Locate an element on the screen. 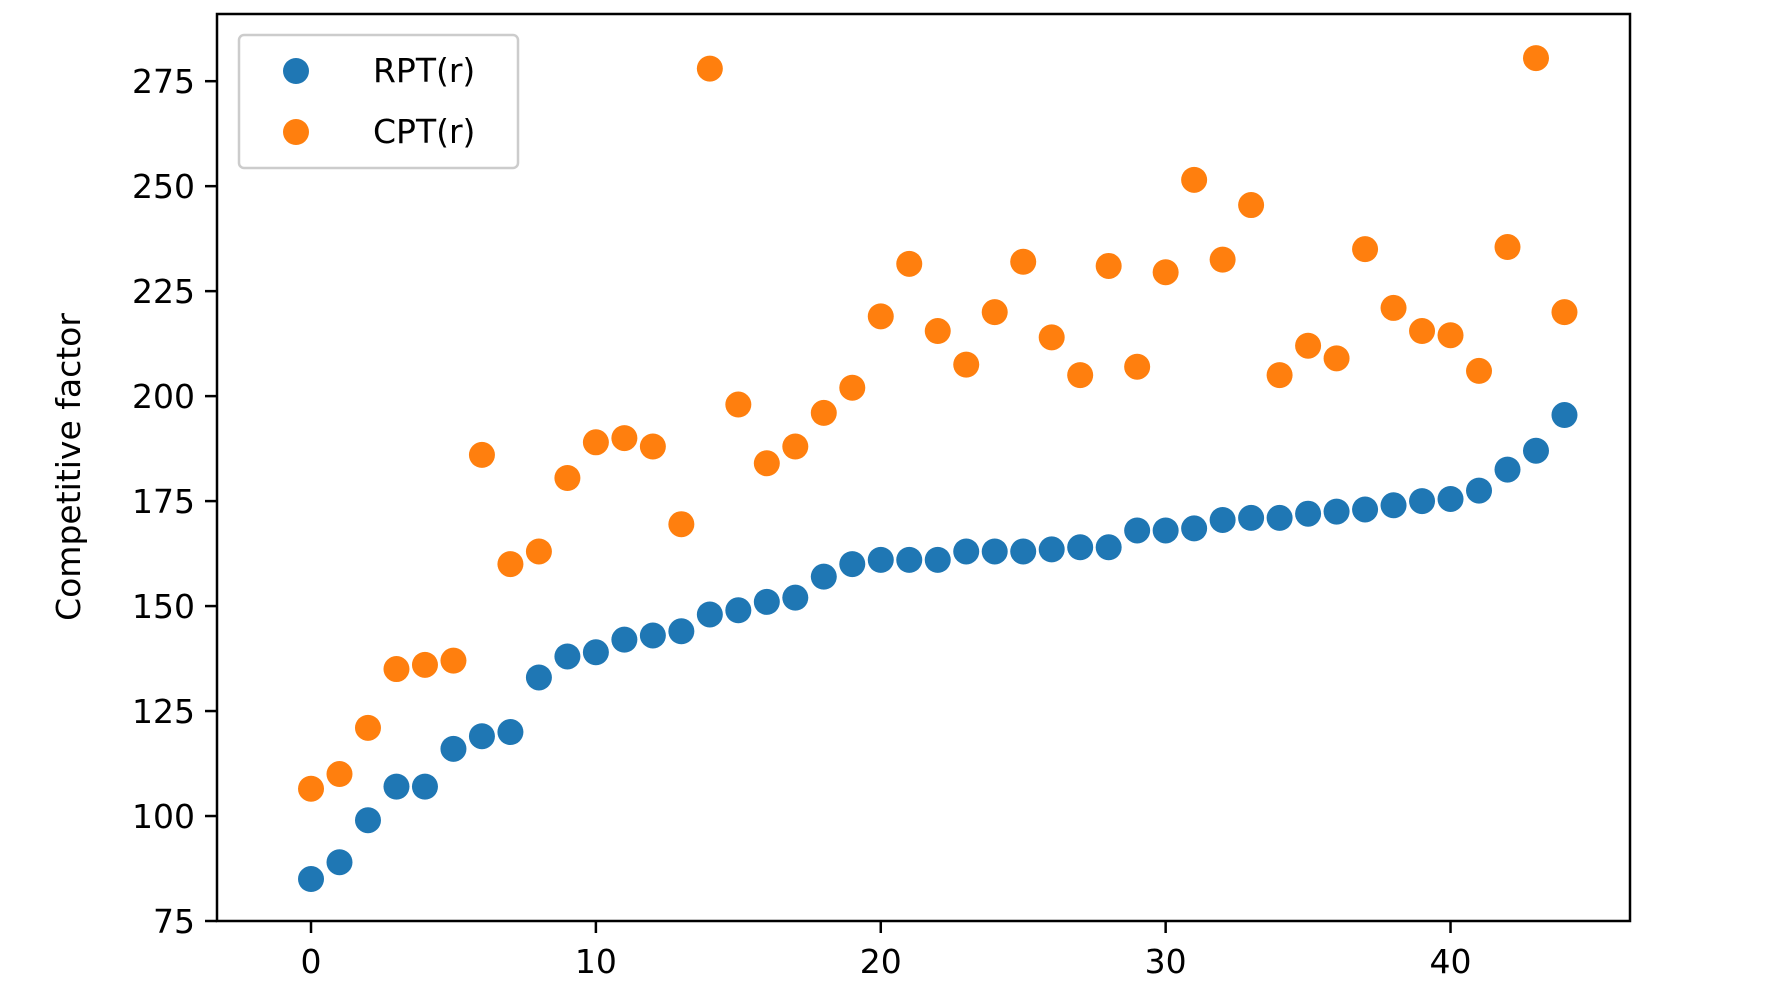 Image resolution: width=1765 pixels, height=982 pixels. y-tick-label: 200 is located at coordinates (163, 396).